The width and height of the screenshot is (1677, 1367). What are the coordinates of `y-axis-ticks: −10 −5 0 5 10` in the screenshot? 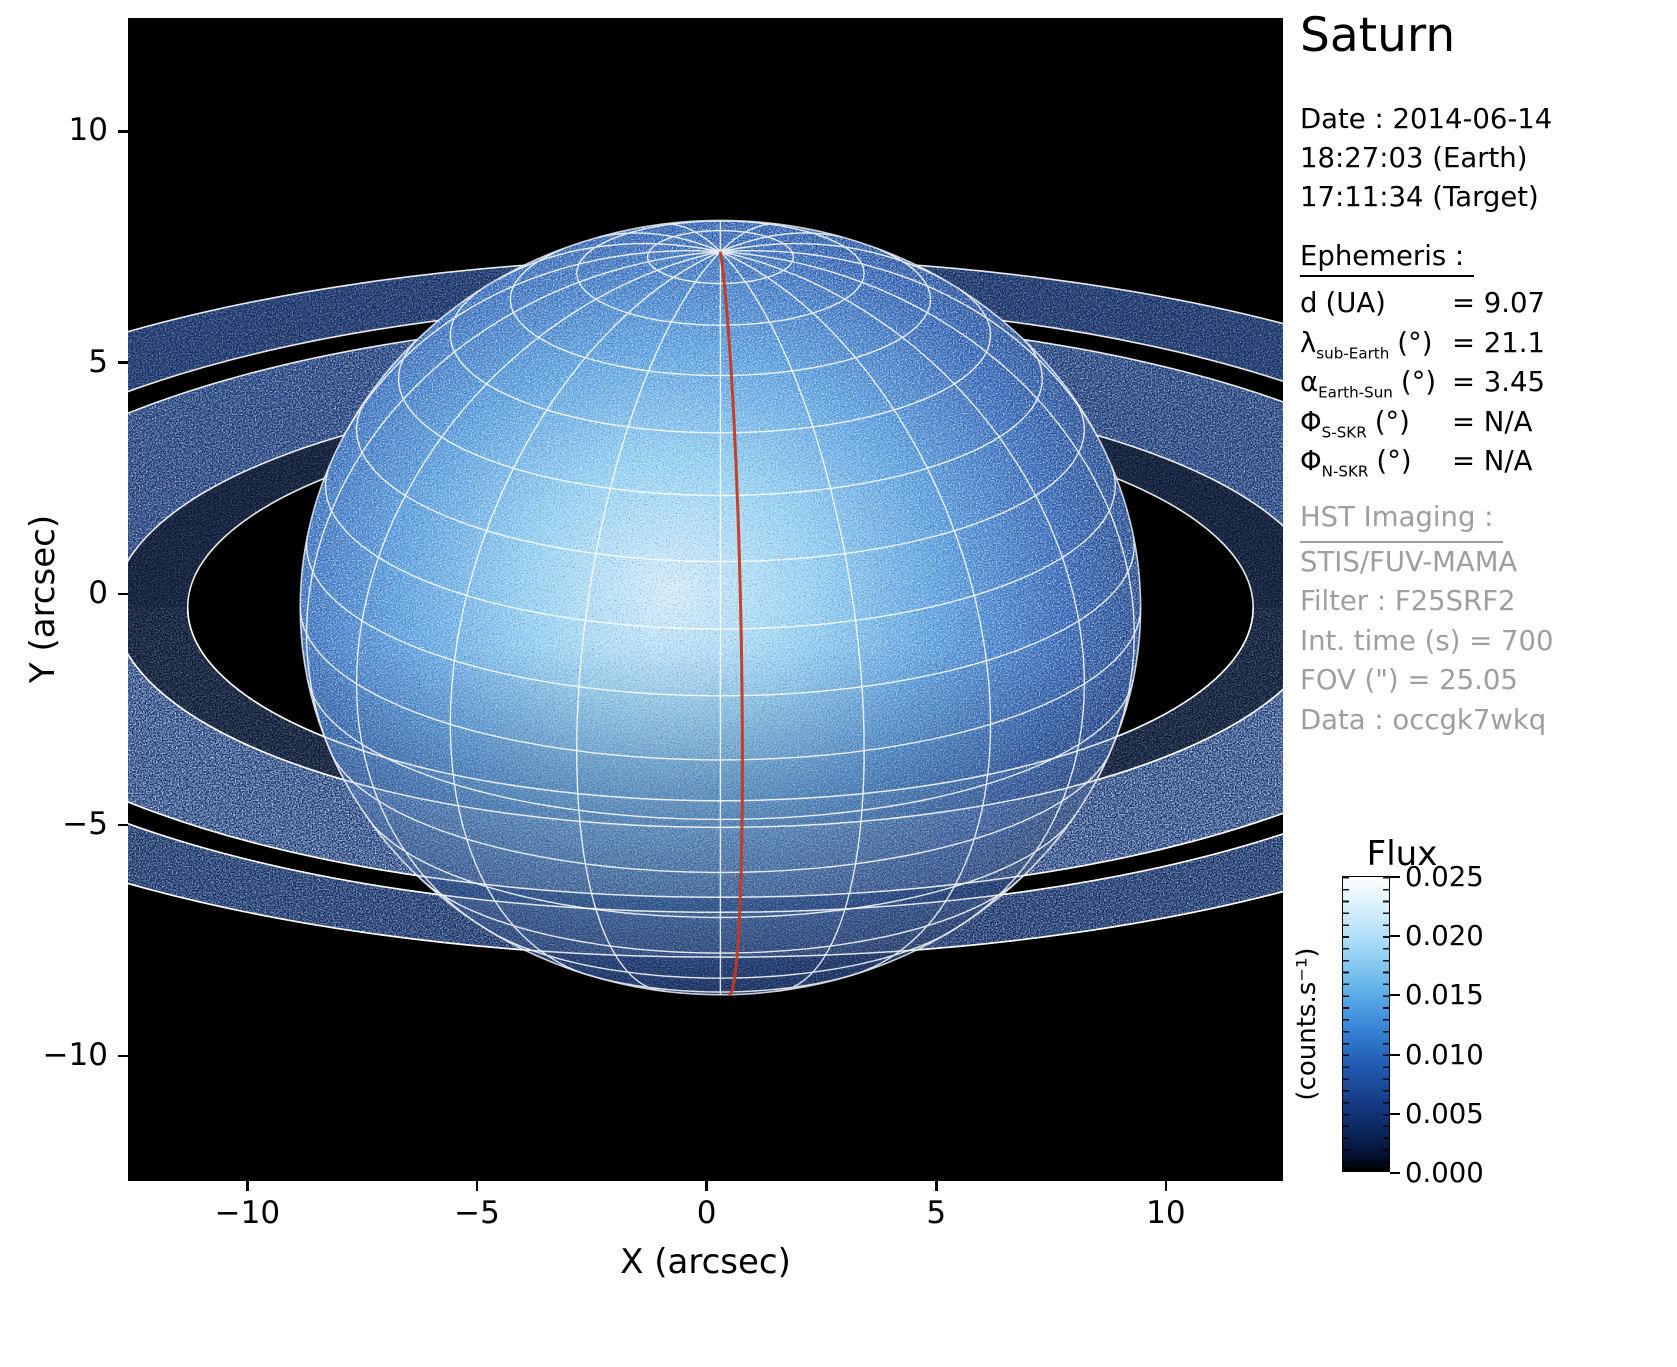 It's located at (64, 599).